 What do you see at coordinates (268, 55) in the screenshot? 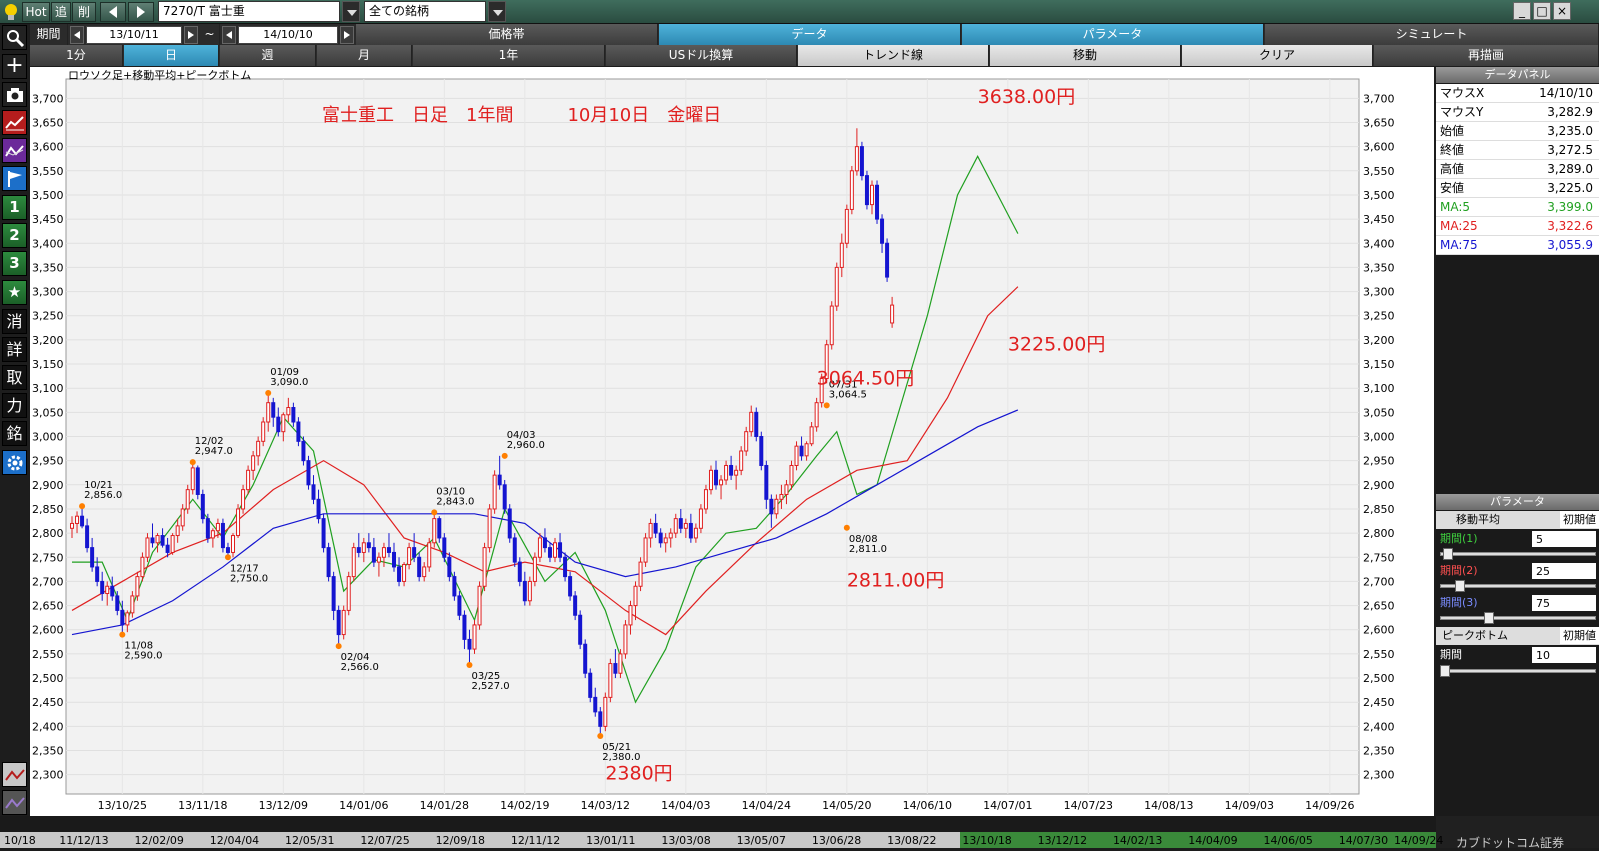
I see `tab-weekly: 週` at bounding box center [268, 55].